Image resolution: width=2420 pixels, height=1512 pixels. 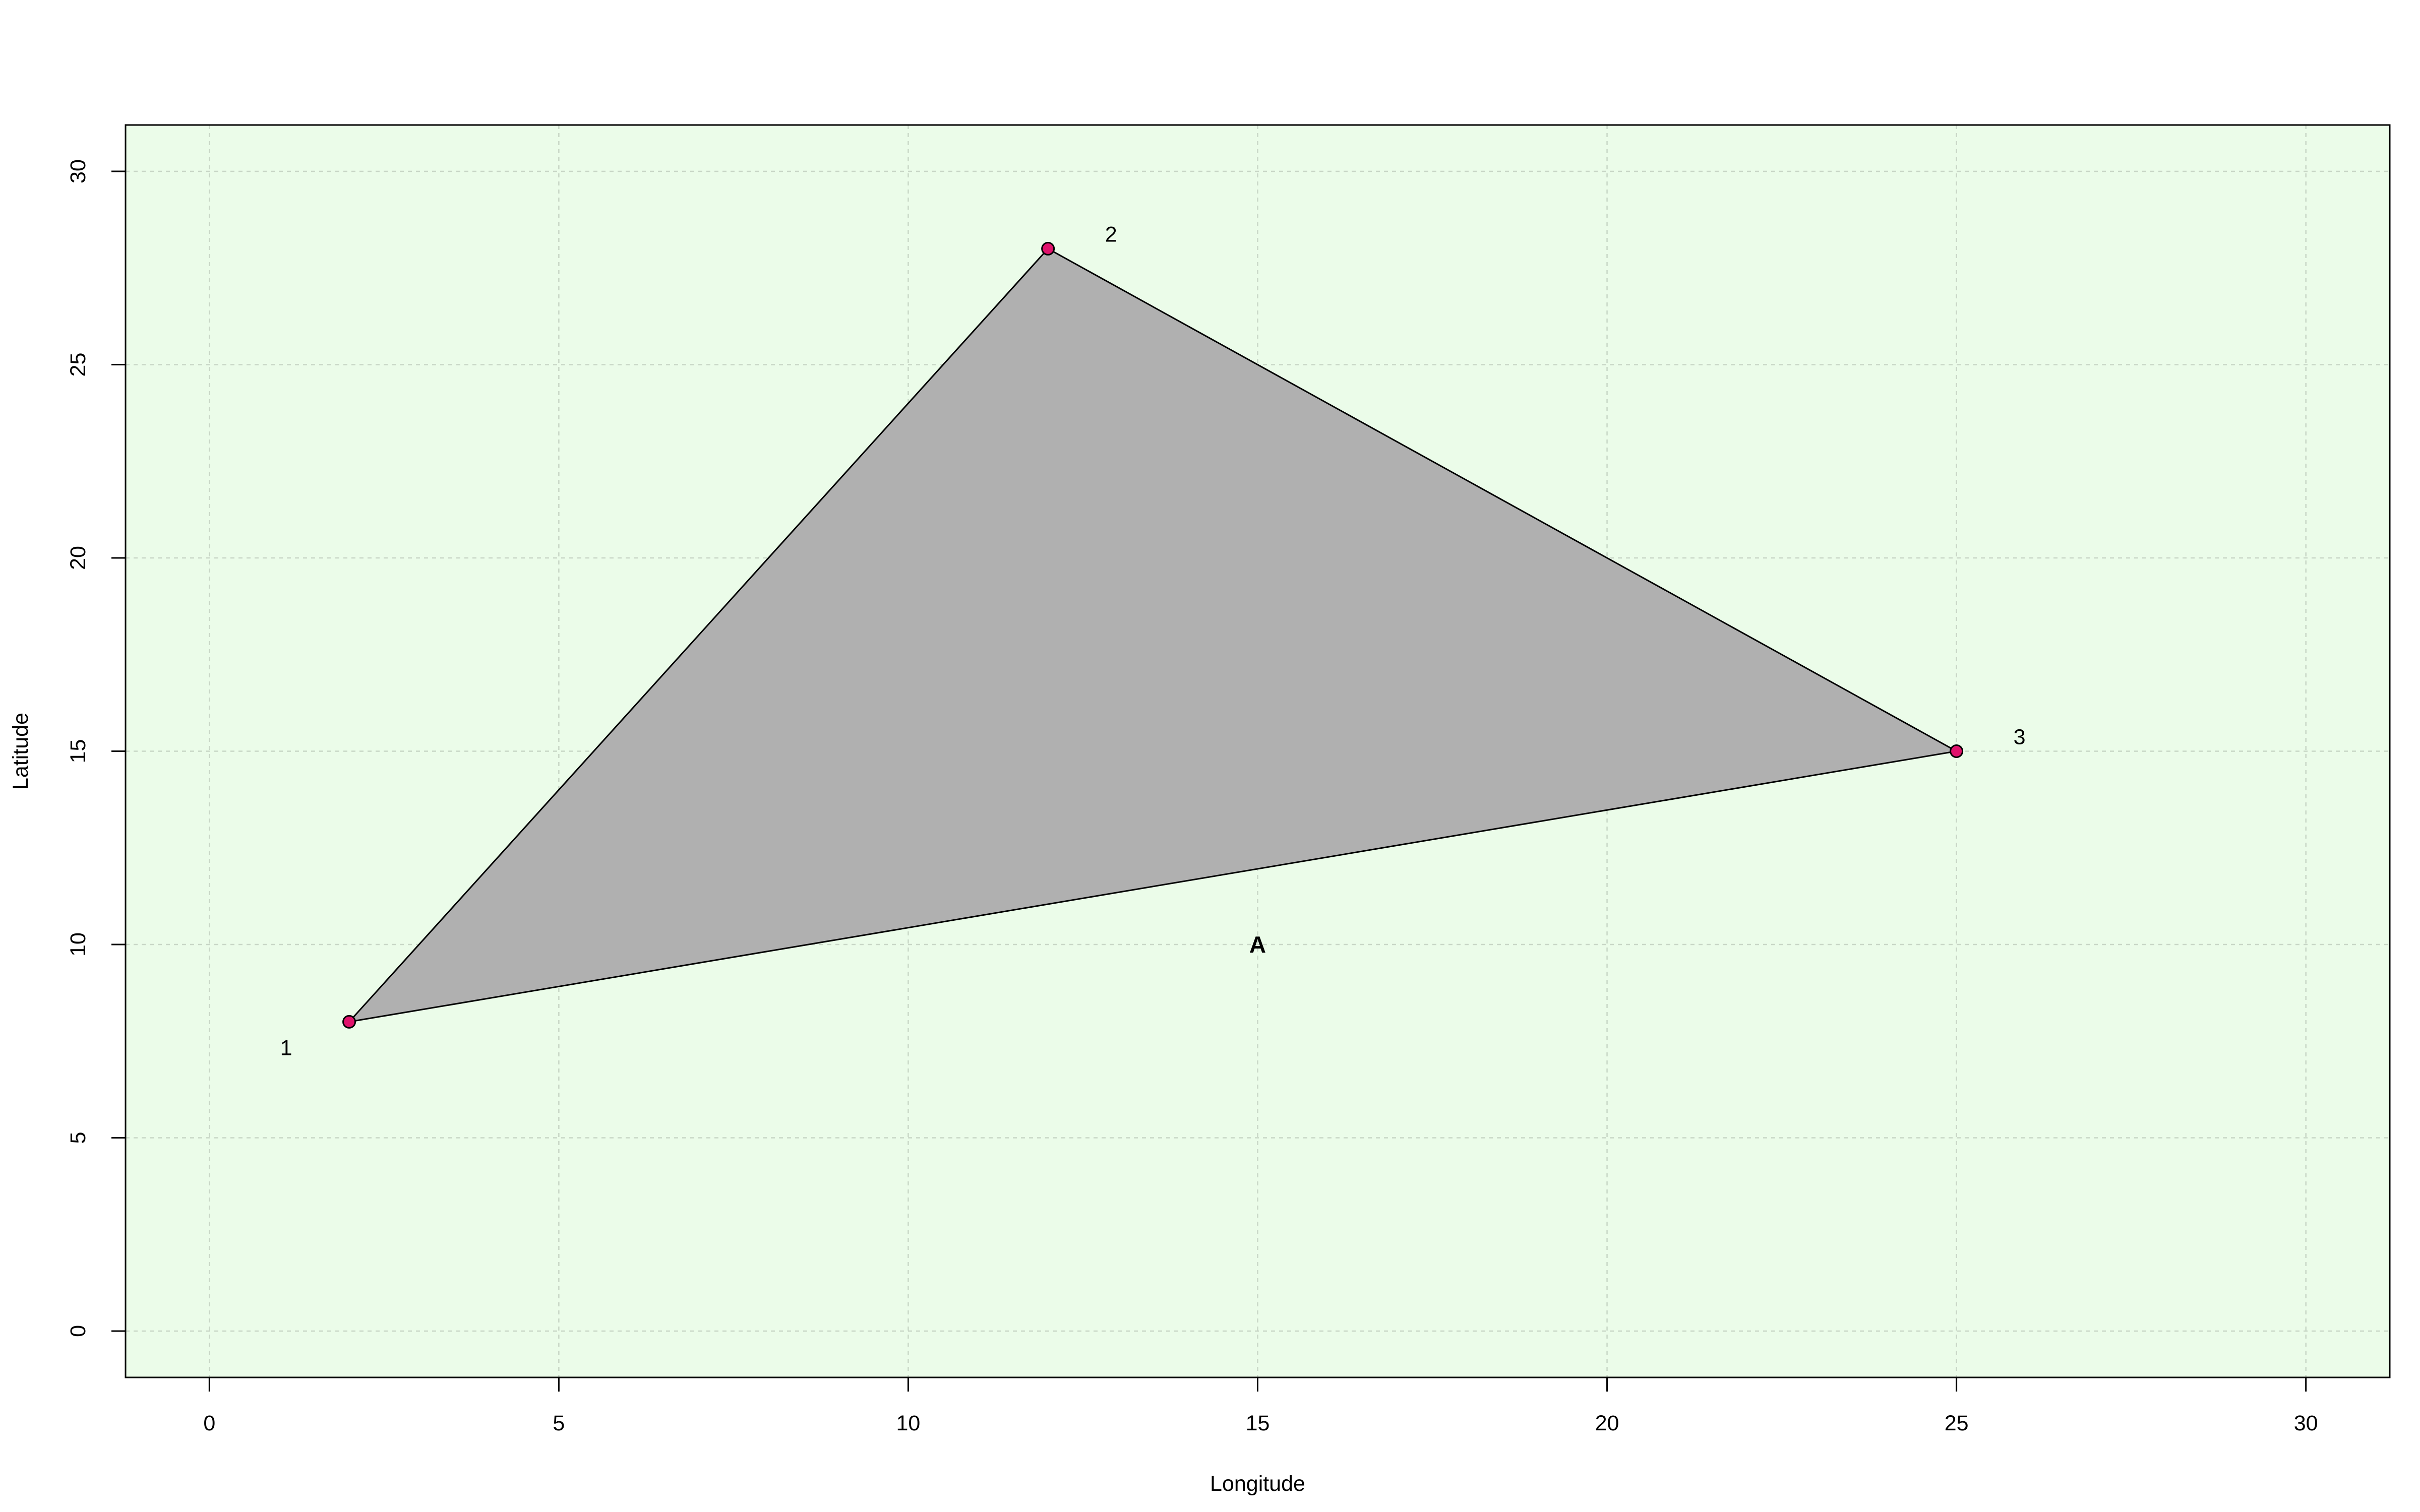 What do you see at coordinates (908, 1423) in the screenshot?
I see `x-tick-label-10: 10` at bounding box center [908, 1423].